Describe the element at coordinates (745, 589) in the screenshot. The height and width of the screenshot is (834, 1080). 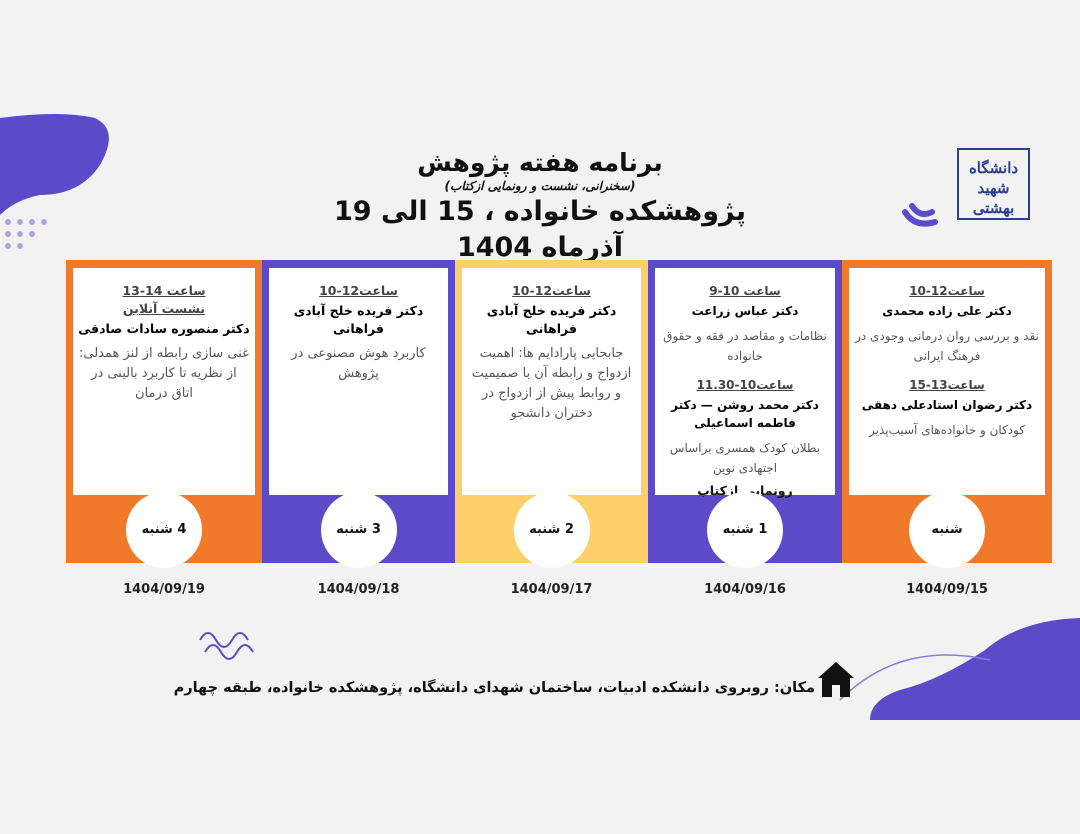
I see `day-date: 1404/09/16` at that location.